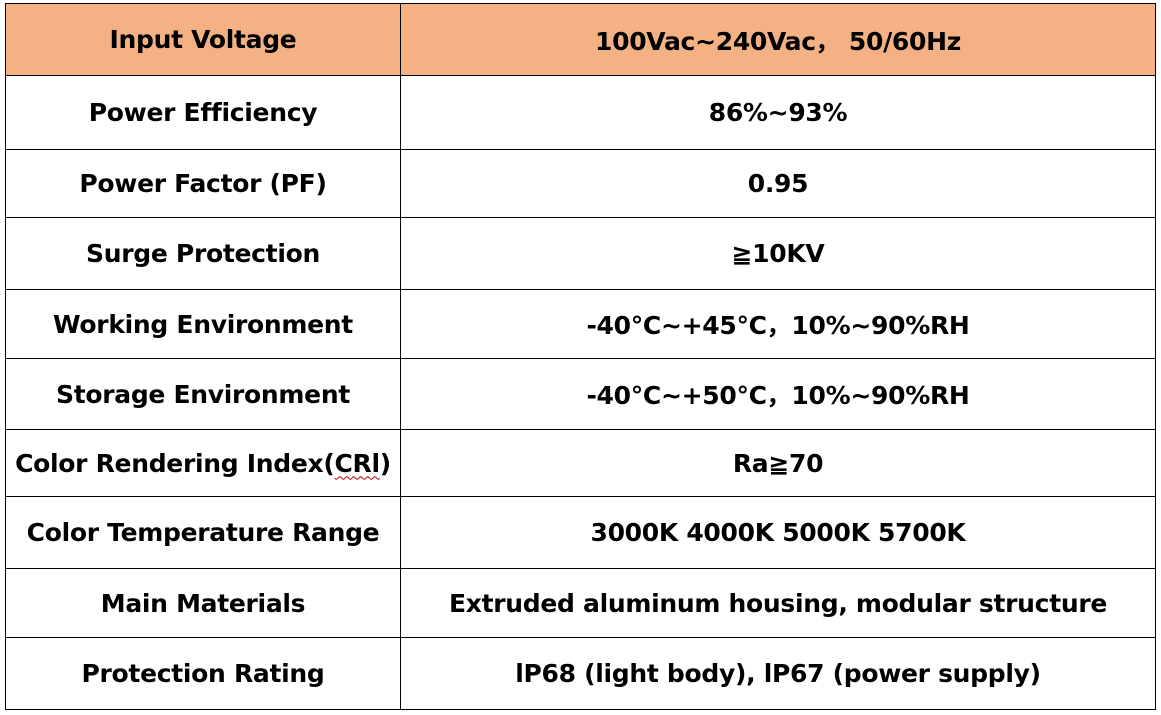 The height and width of the screenshot is (715, 1161). I want to click on row-value-cell: 0.95, so click(778, 183).